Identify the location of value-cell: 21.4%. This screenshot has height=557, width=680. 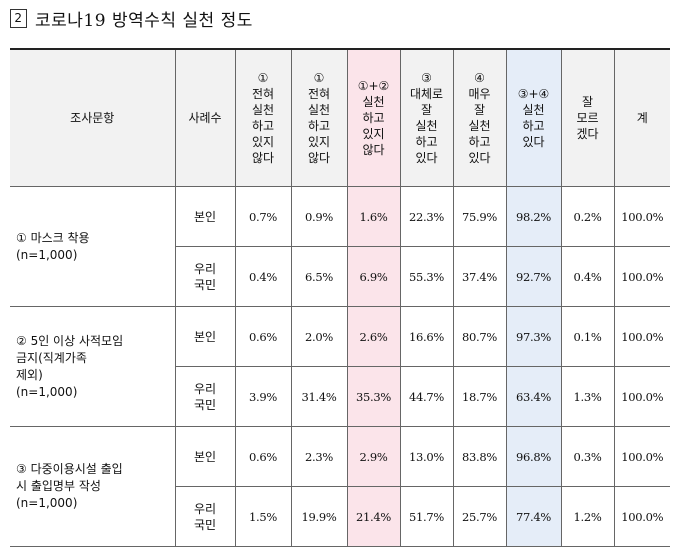
(373, 516).